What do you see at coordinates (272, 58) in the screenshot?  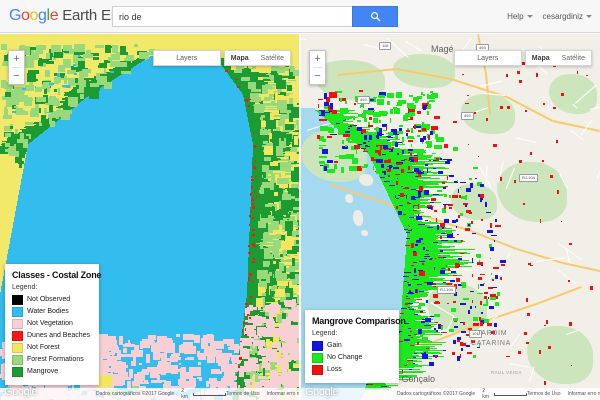 I see `maptype-satellite-button-left: Satélite` at bounding box center [272, 58].